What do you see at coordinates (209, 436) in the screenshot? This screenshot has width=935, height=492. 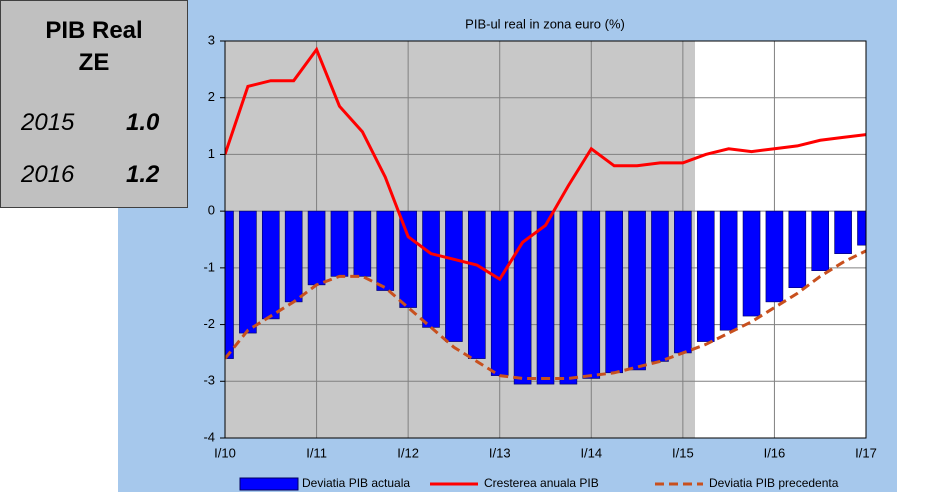 I see `y-tick-label: -4` at bounding box center [209, 436].